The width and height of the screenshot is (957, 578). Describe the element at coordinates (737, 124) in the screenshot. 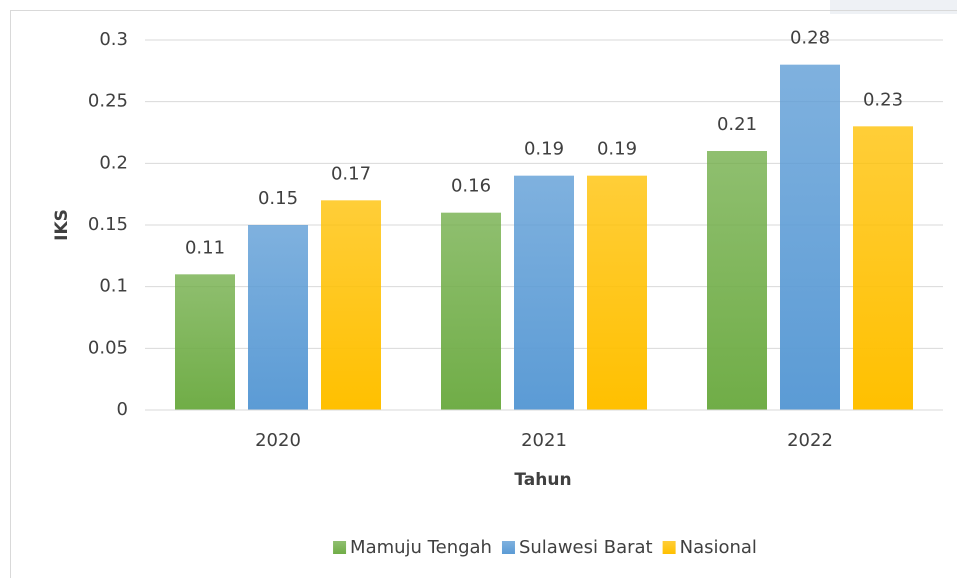

I see `data-label: 0.21` at that location.